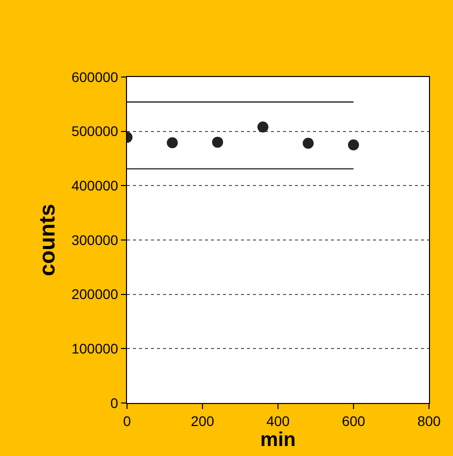 This screenshot has width=453, height=456. I want to click on x-tick-label: 200, so click(202, 420).